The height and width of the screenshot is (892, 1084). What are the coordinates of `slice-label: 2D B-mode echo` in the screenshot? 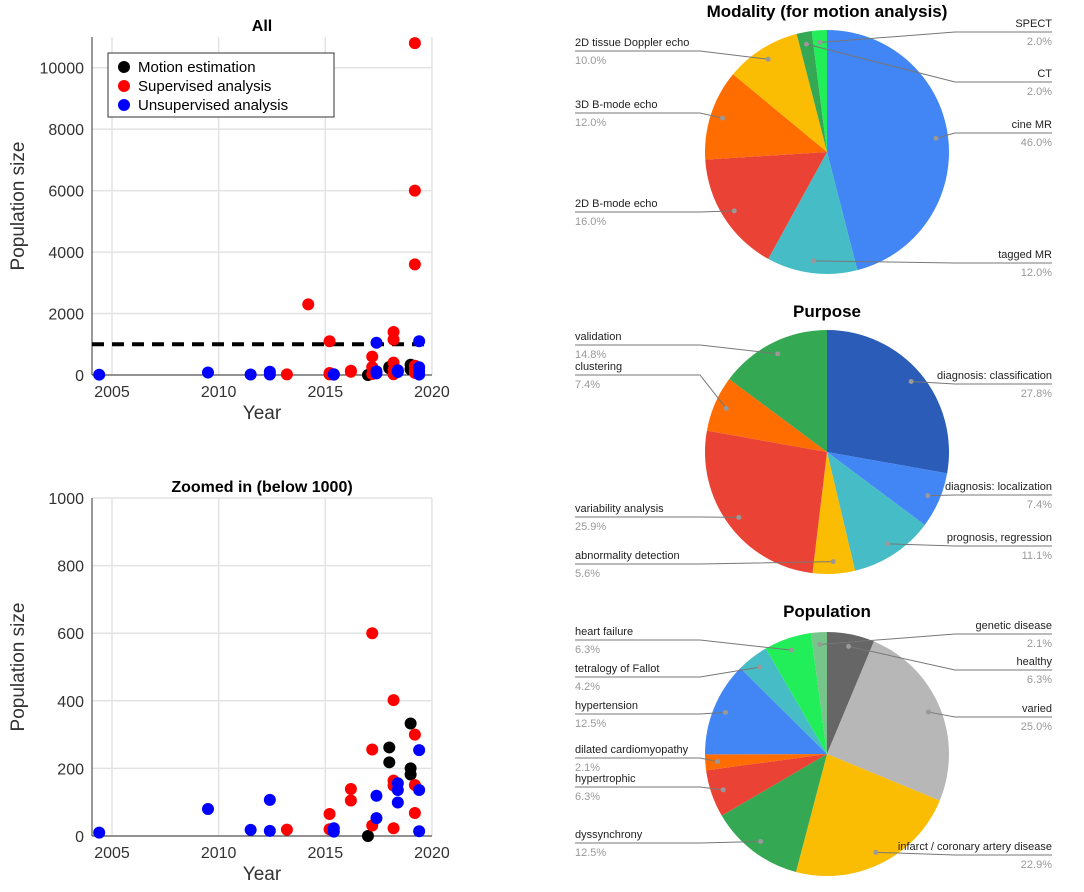 It's located at (616, 204).